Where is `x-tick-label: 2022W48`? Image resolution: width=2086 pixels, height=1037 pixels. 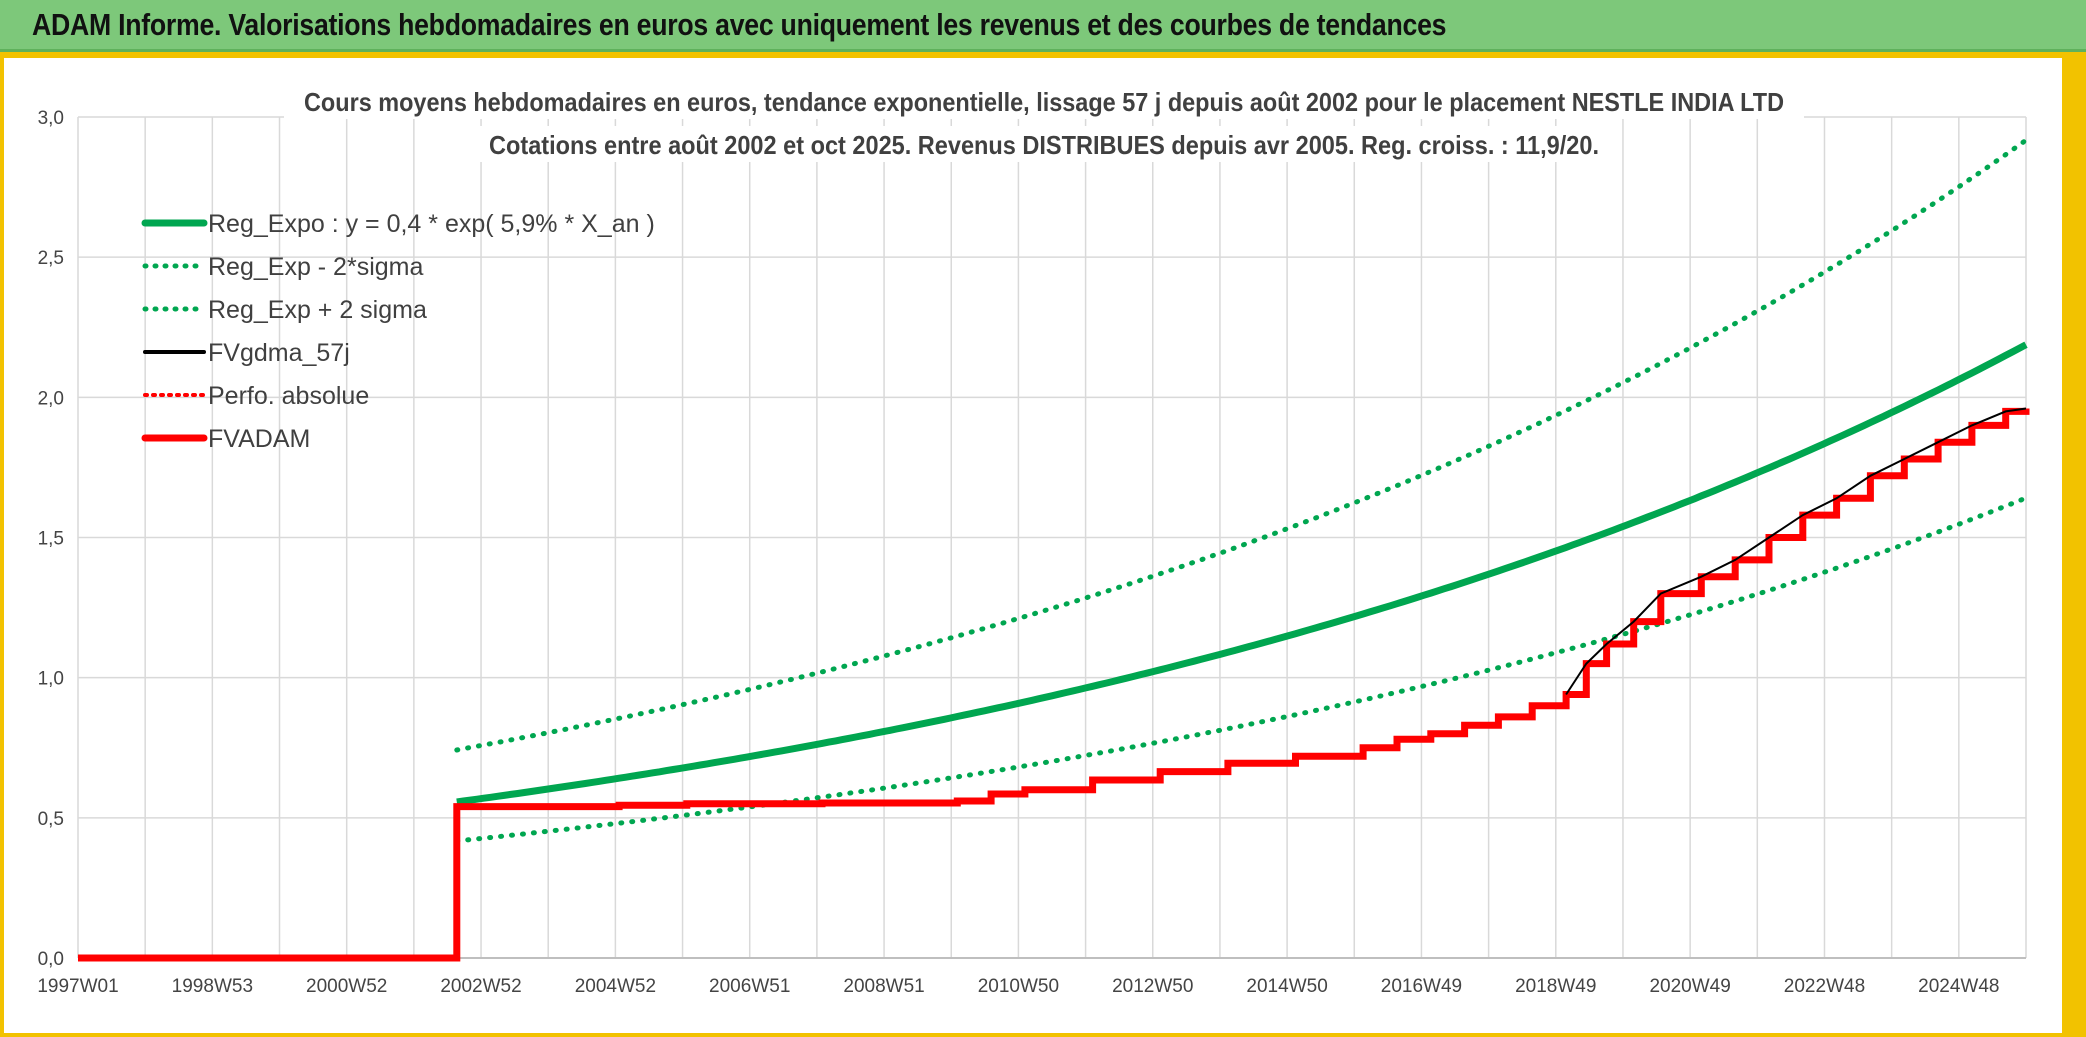 x-tick-label: 2022W48 is located at coordinates (1824, 986).